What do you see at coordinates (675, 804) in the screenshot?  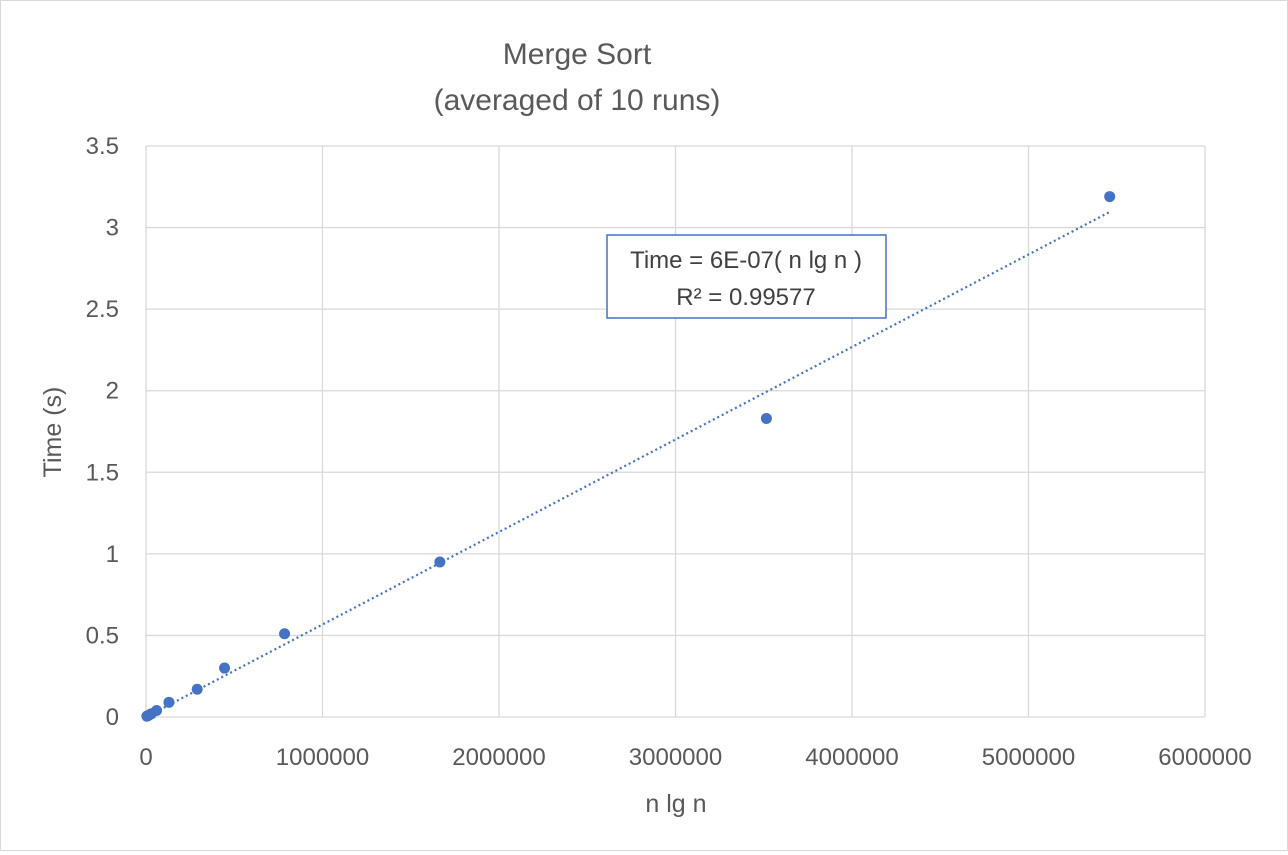 I see `x-axis-label: n lg n` at bounding box center [675, 804].